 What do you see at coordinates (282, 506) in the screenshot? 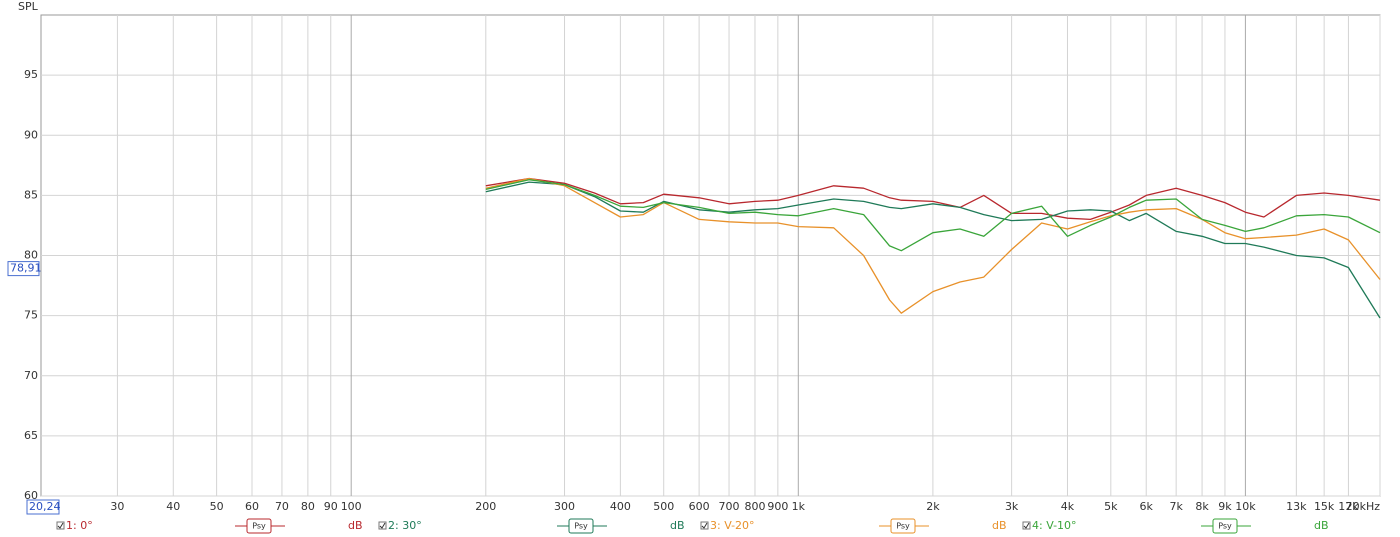
I see `x-tick-label: 70` at bounding box center [282, 506].